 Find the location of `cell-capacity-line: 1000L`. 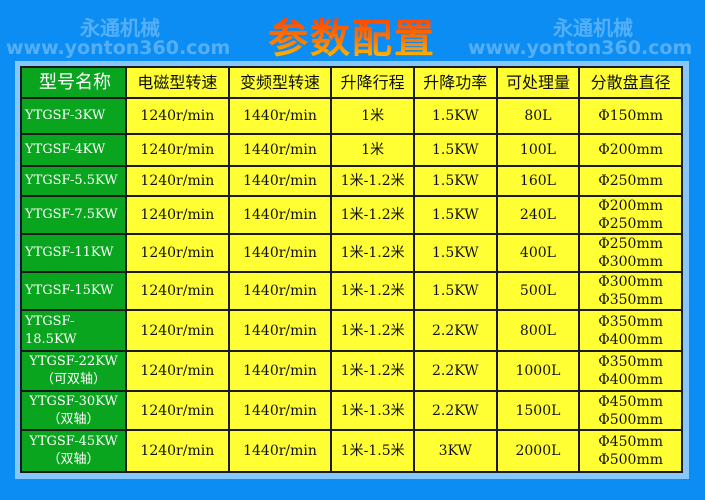

cell-capacity-line: 1000L is located at coordinates (538, 371).